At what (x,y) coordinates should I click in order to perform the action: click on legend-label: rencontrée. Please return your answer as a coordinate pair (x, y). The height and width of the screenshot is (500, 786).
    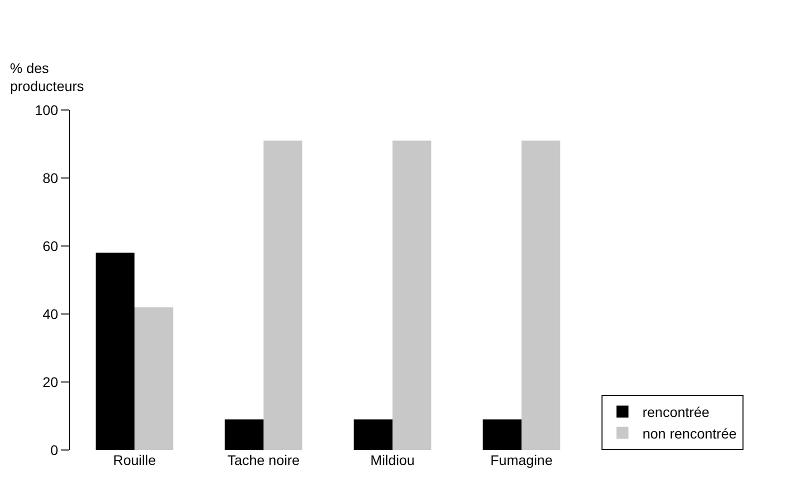
    Looking at the image, I should click on (676, 412).